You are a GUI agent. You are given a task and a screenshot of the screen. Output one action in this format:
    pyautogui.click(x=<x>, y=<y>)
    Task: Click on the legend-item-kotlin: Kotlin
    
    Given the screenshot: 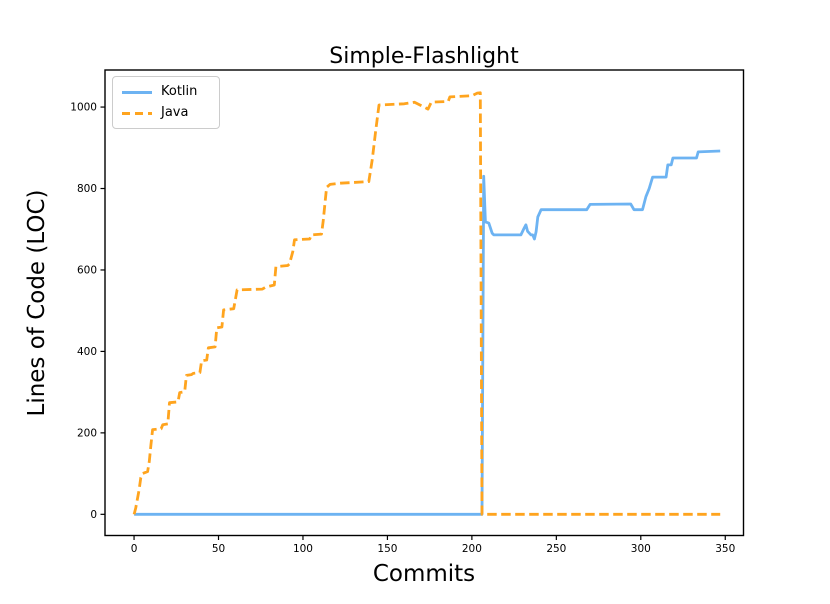 What is the action you would take?
    pyautogui.click(x=165, y=92)
    